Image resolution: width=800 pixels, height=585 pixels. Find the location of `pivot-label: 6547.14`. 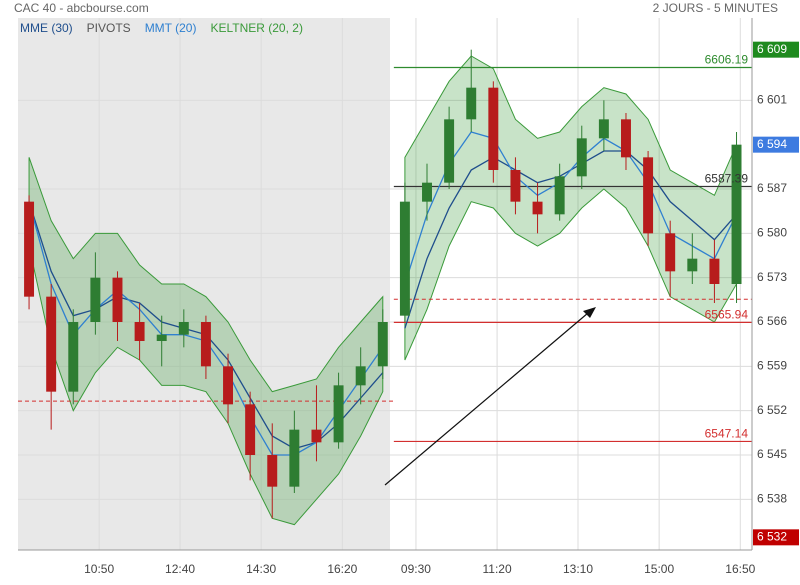

pivot-label: 6547.14 is located at coordinates (727, 434).